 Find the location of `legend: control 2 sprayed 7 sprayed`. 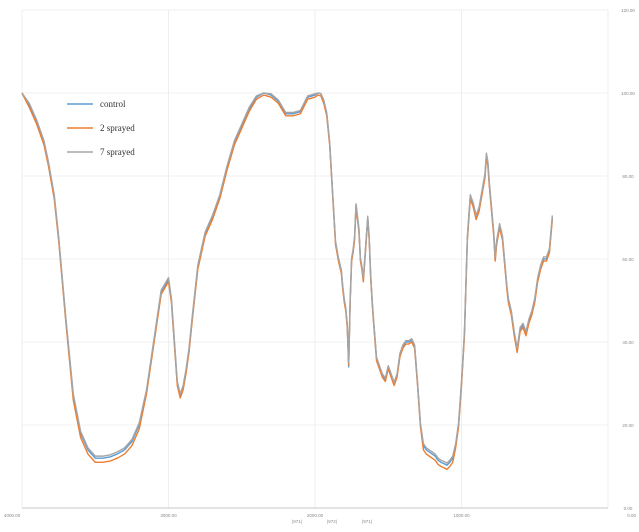

legend: control 2 sprayed 7 sprayed is located at coordinates (101, 128).